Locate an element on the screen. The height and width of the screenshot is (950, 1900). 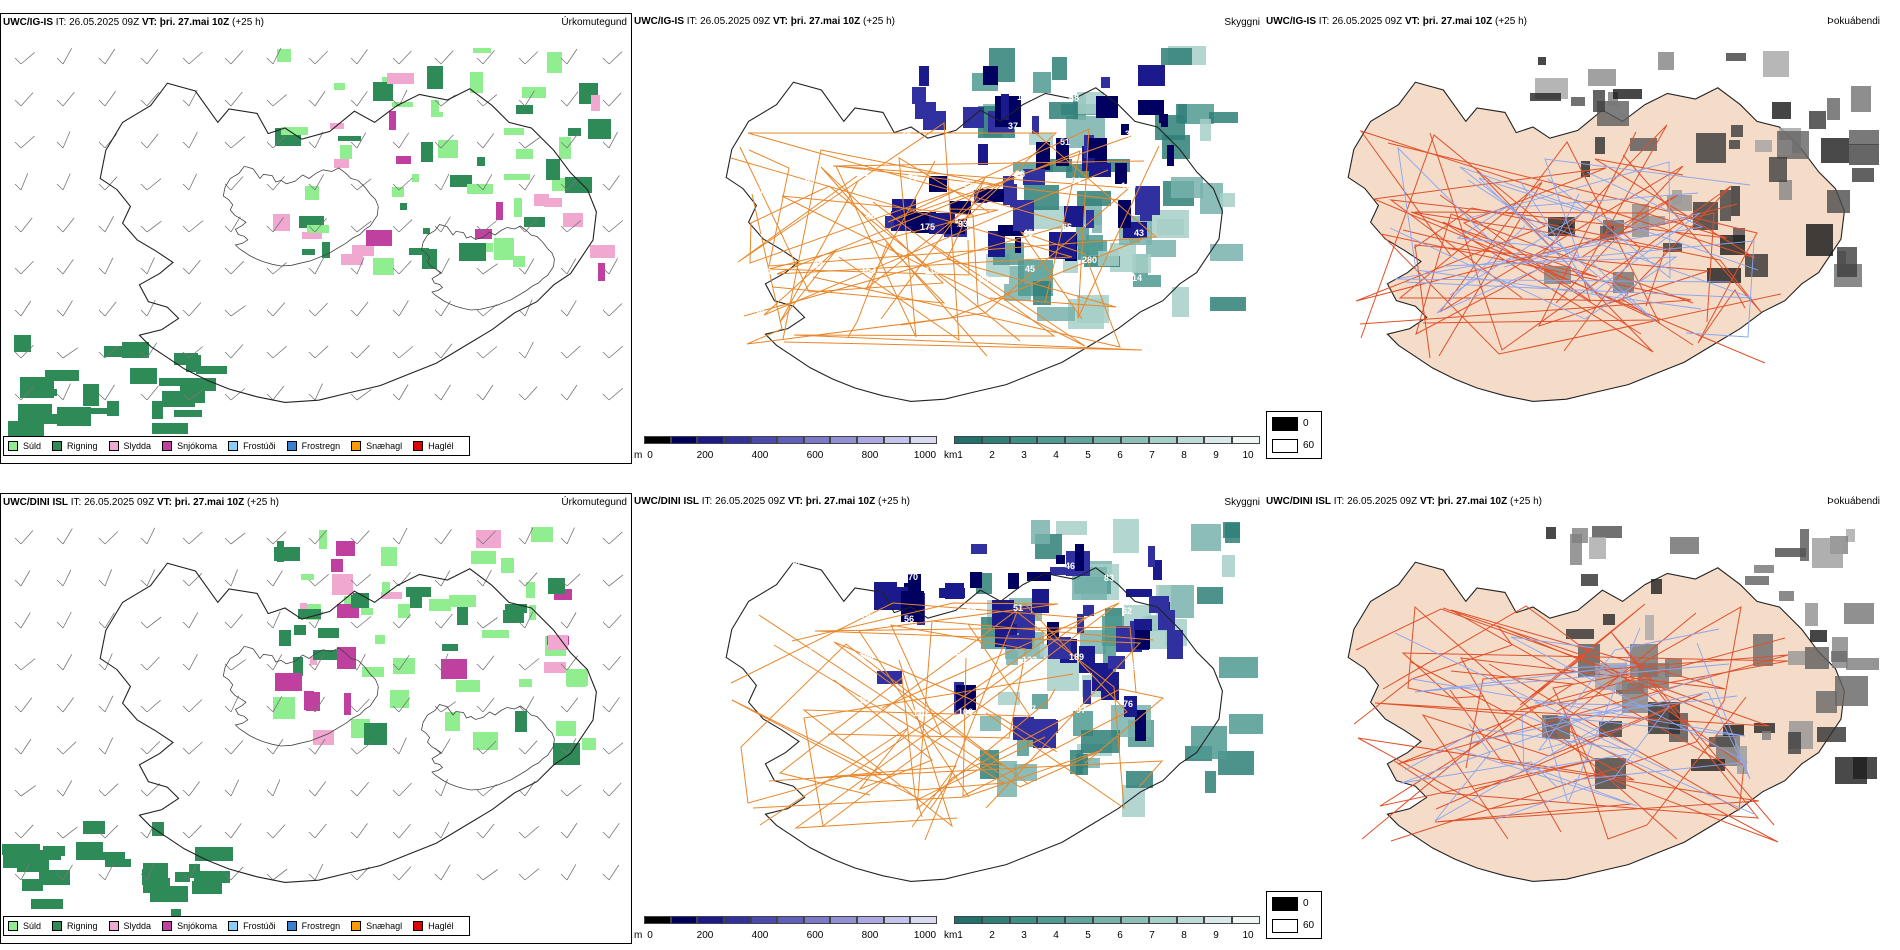
colorbar-tick: 6 is located at coordinates (1120, 935).